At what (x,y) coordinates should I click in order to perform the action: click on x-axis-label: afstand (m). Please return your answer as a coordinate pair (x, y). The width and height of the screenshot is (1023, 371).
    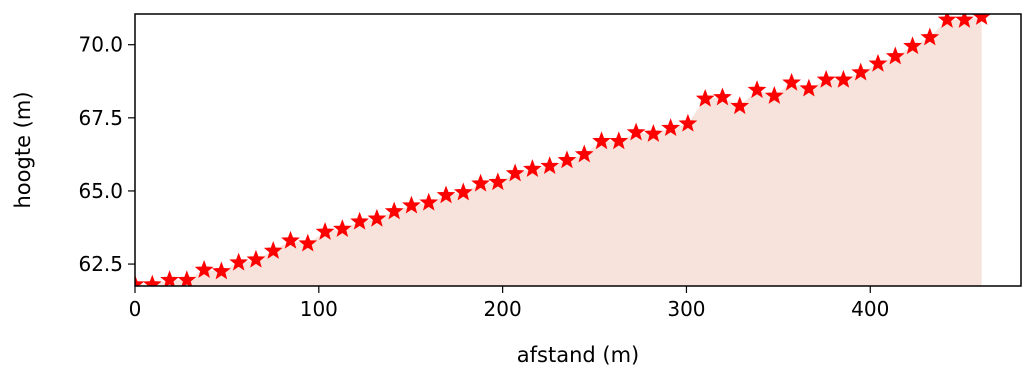
    Looking at the image, I should click on (578, 355).